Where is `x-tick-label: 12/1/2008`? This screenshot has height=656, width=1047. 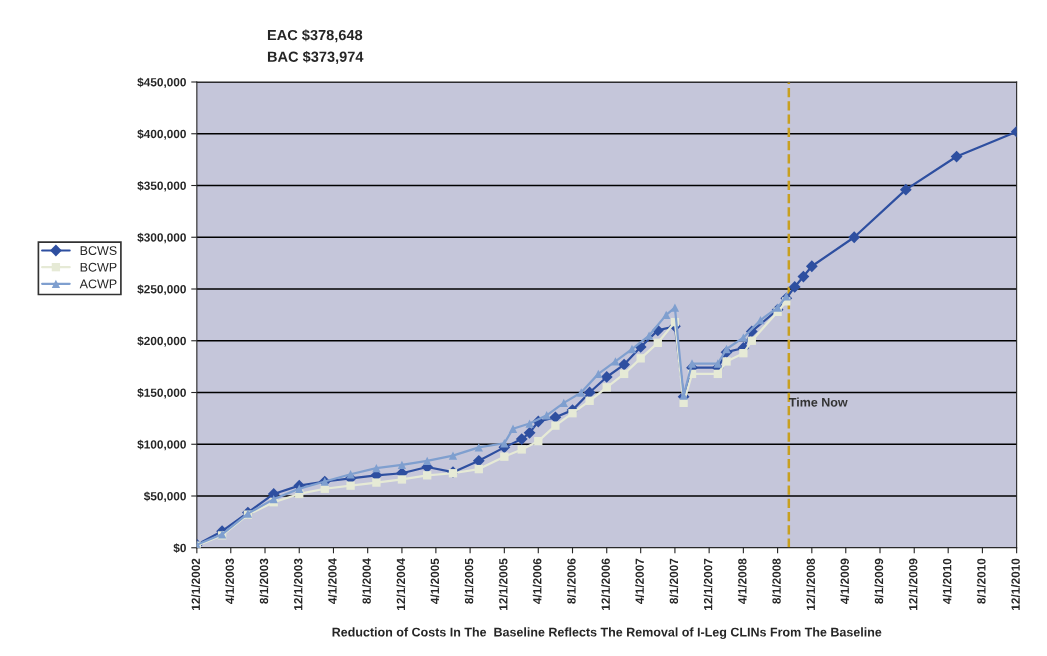 x-tick-label: 12/1/2008 is located at coordinates (811, 584).